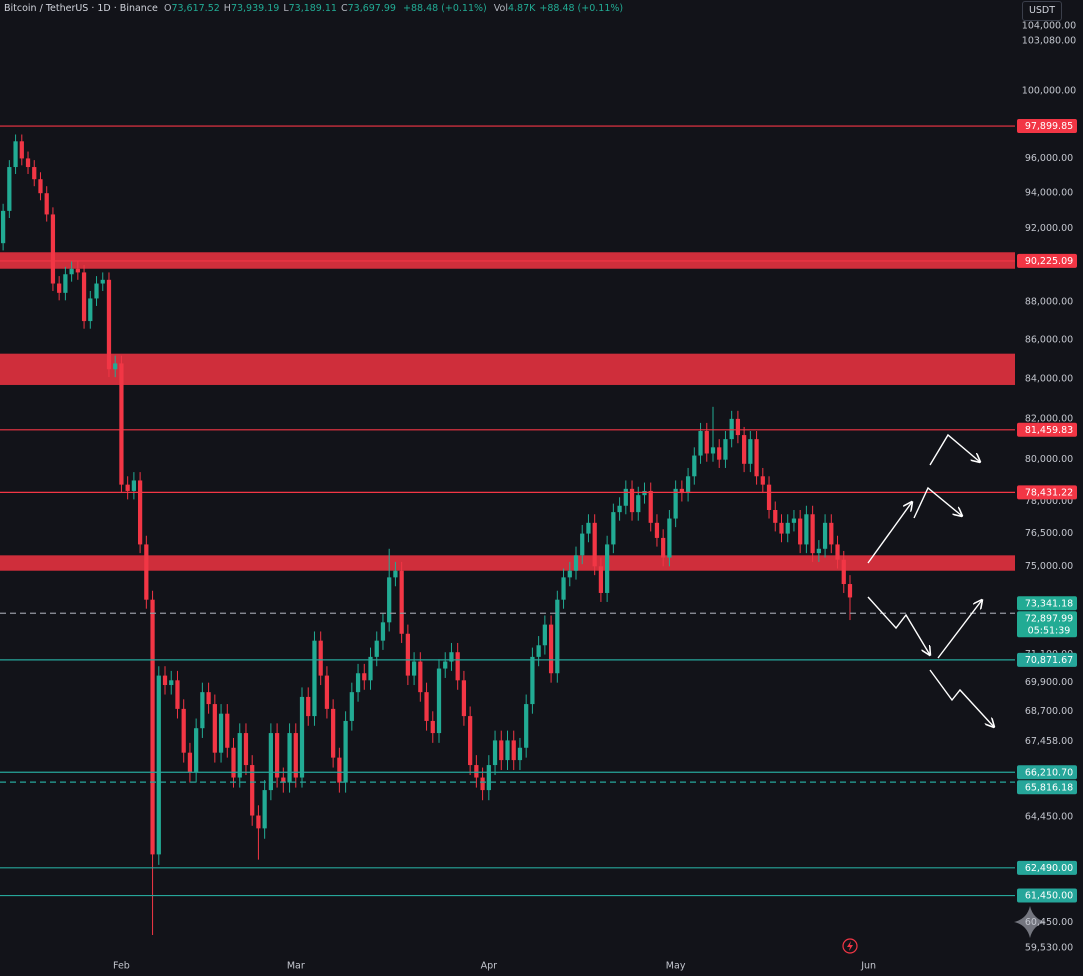 The image size is (1083, 976). Describe the element at coordinates (1030, 922) in the screenshot. I see `sparkle-icon` at that location.